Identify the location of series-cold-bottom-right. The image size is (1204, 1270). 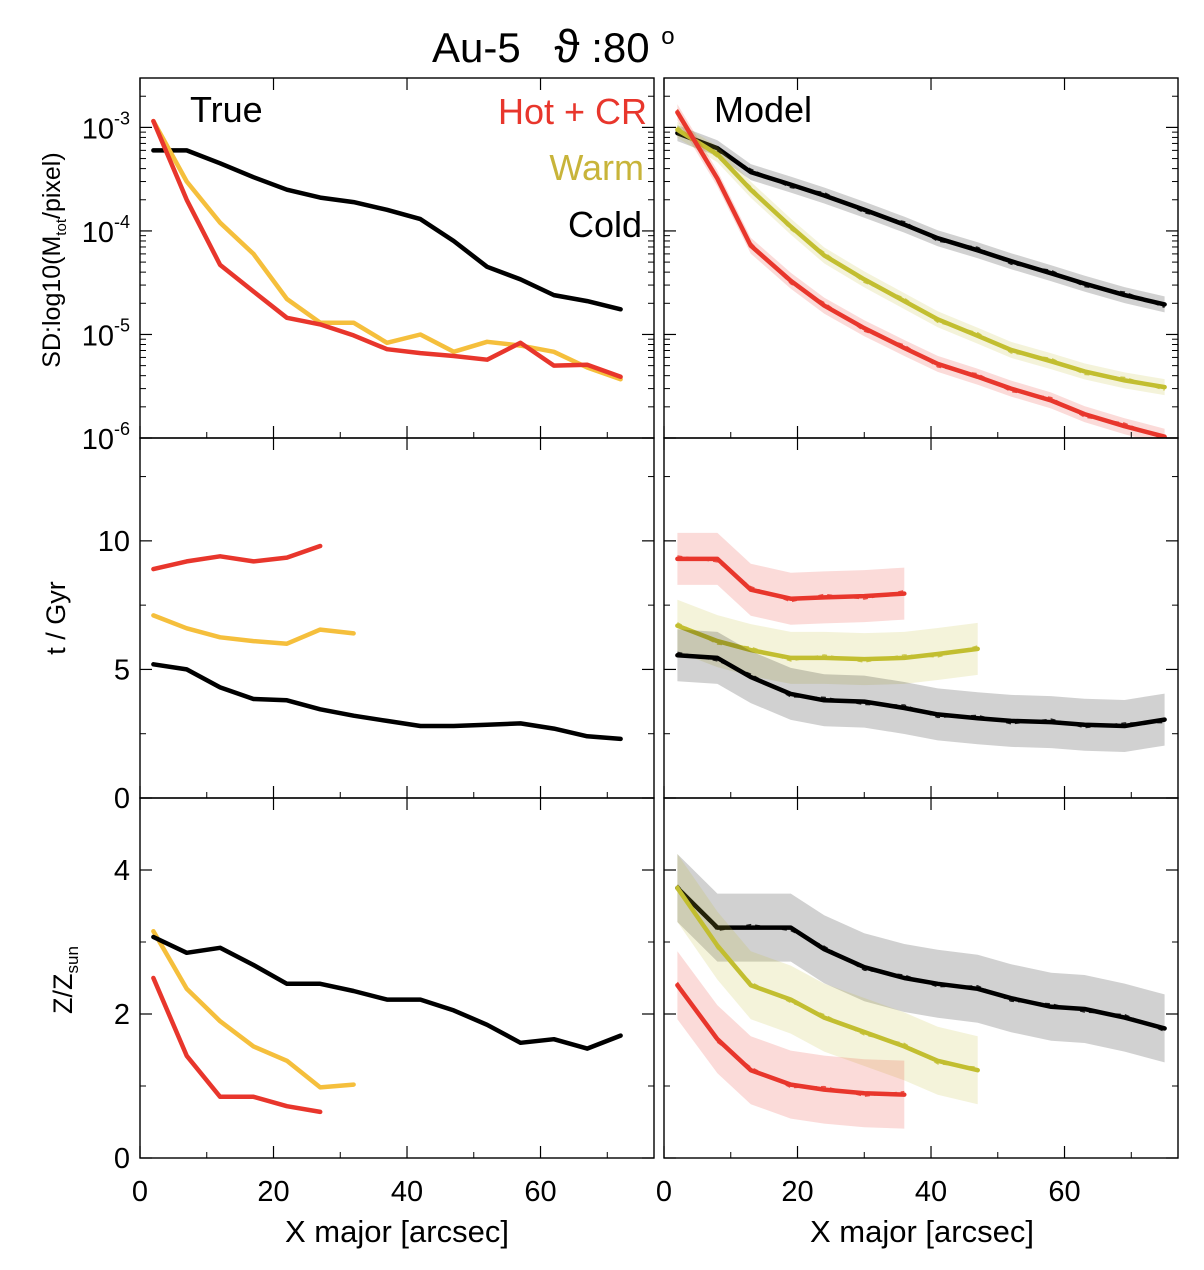
(921, 958).